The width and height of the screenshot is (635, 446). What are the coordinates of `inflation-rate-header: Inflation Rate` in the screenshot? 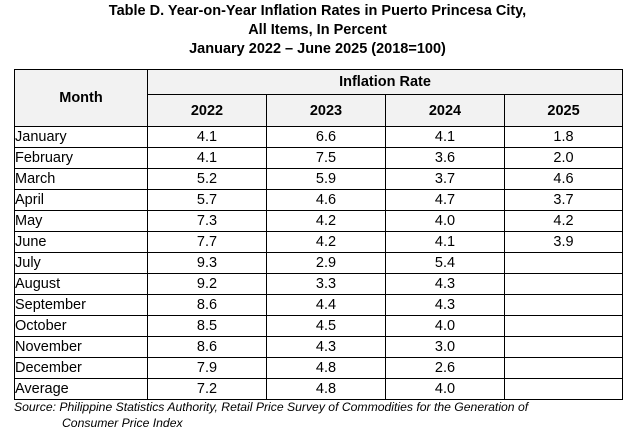 It's located at (385, 82).